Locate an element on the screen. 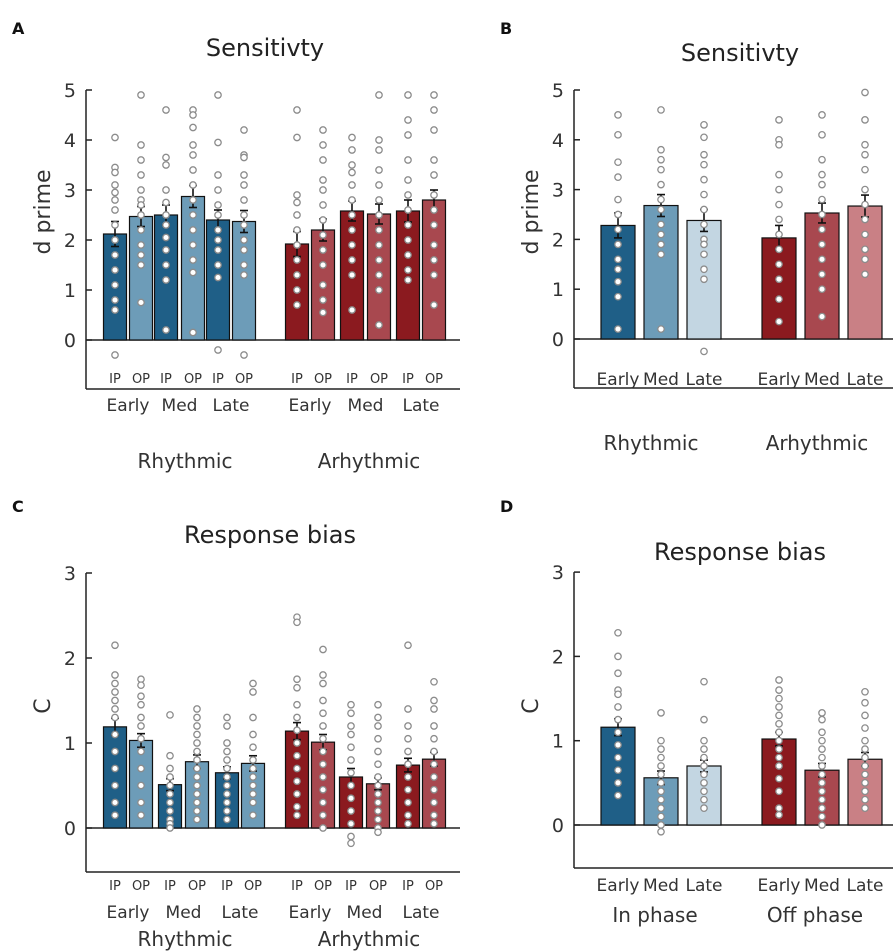 The image size is (893, 951). panel-c-x-tick-label: OP is located at coordinates (197, 886).